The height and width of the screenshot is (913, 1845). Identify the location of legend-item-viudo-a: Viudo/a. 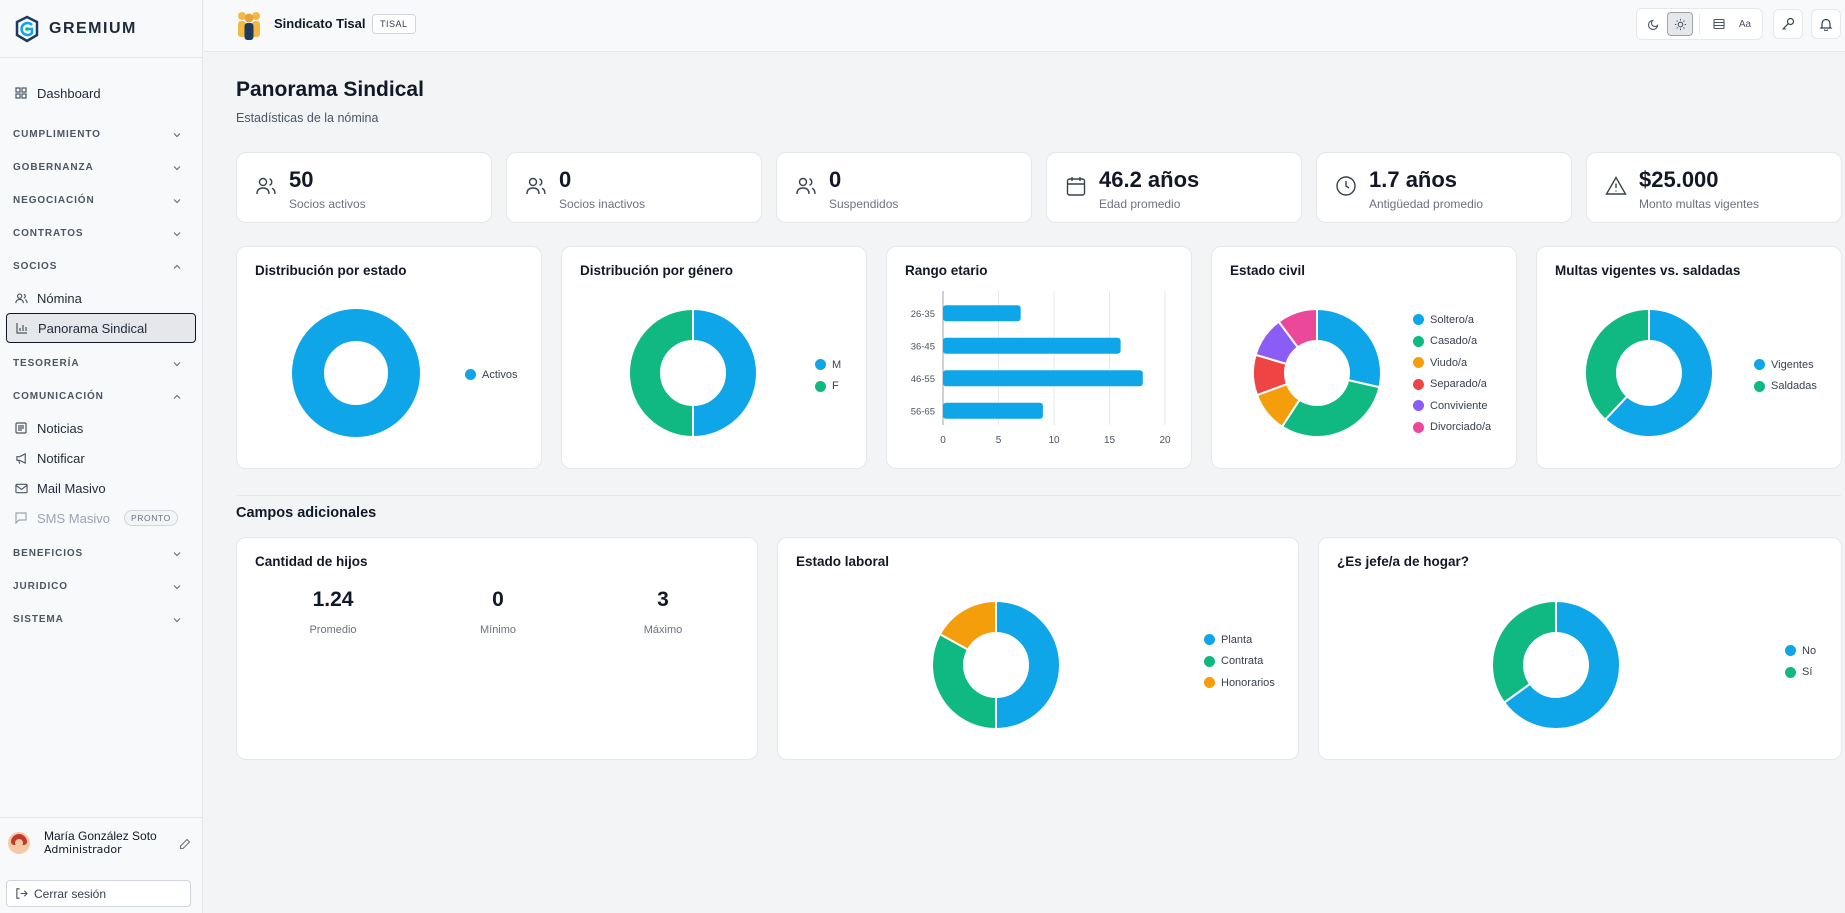
(1452, 363).